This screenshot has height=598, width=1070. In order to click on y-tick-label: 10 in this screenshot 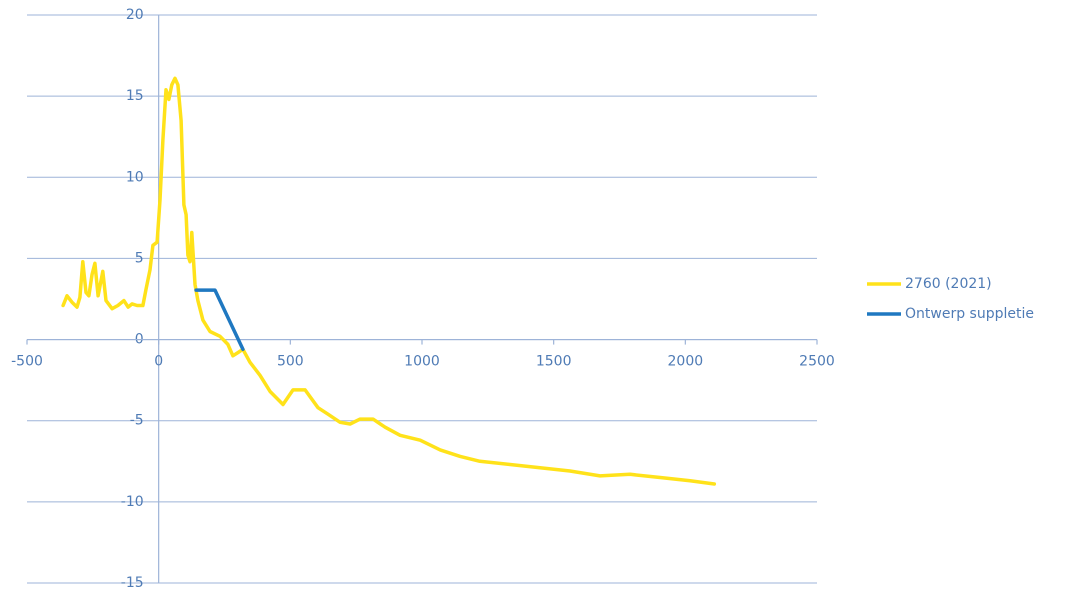, I will do `click(135, 177)`.